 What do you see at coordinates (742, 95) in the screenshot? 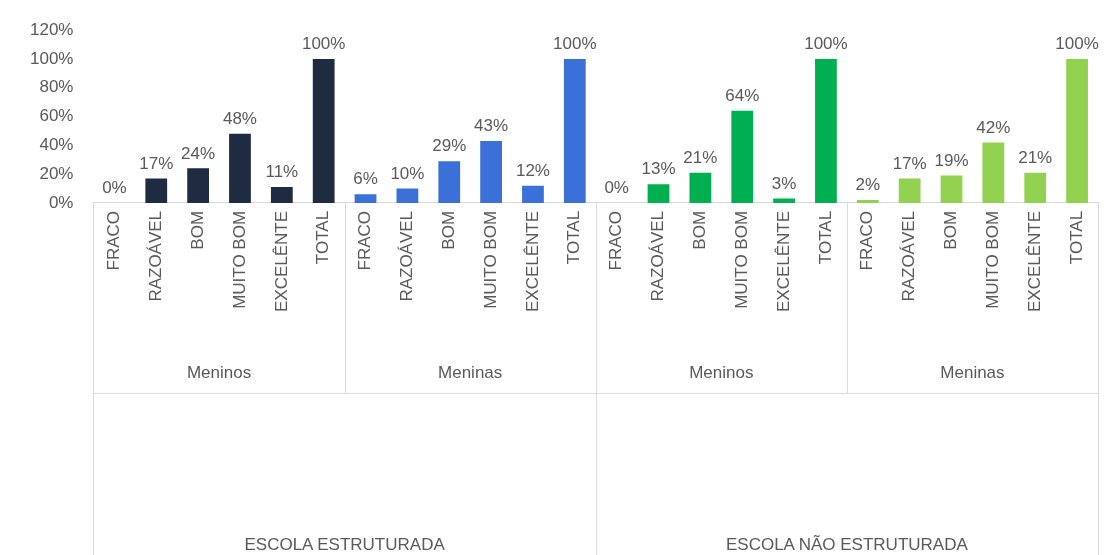
I see `data-label: 64%` at bounding box center [742, 95].